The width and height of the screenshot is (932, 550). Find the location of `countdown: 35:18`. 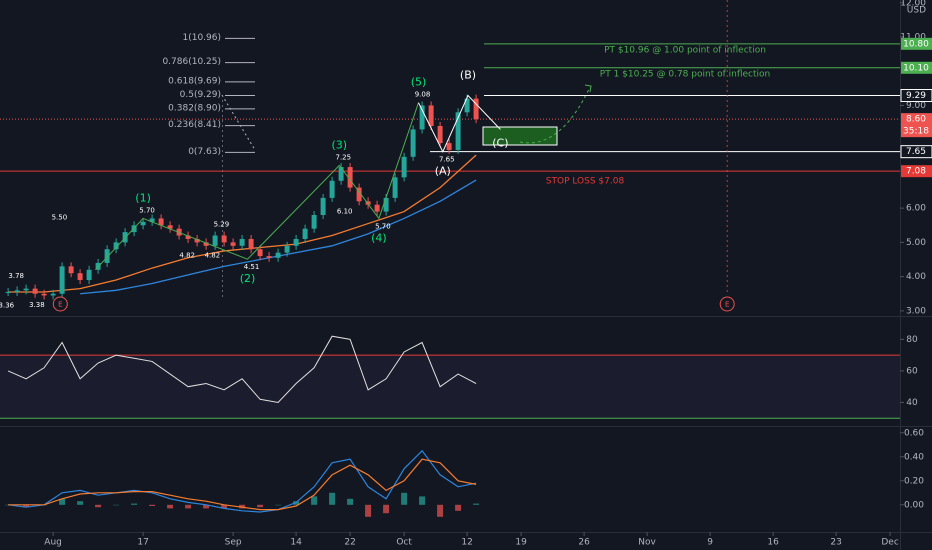

countdown: 35:18 is located at coordinates (916, 132).